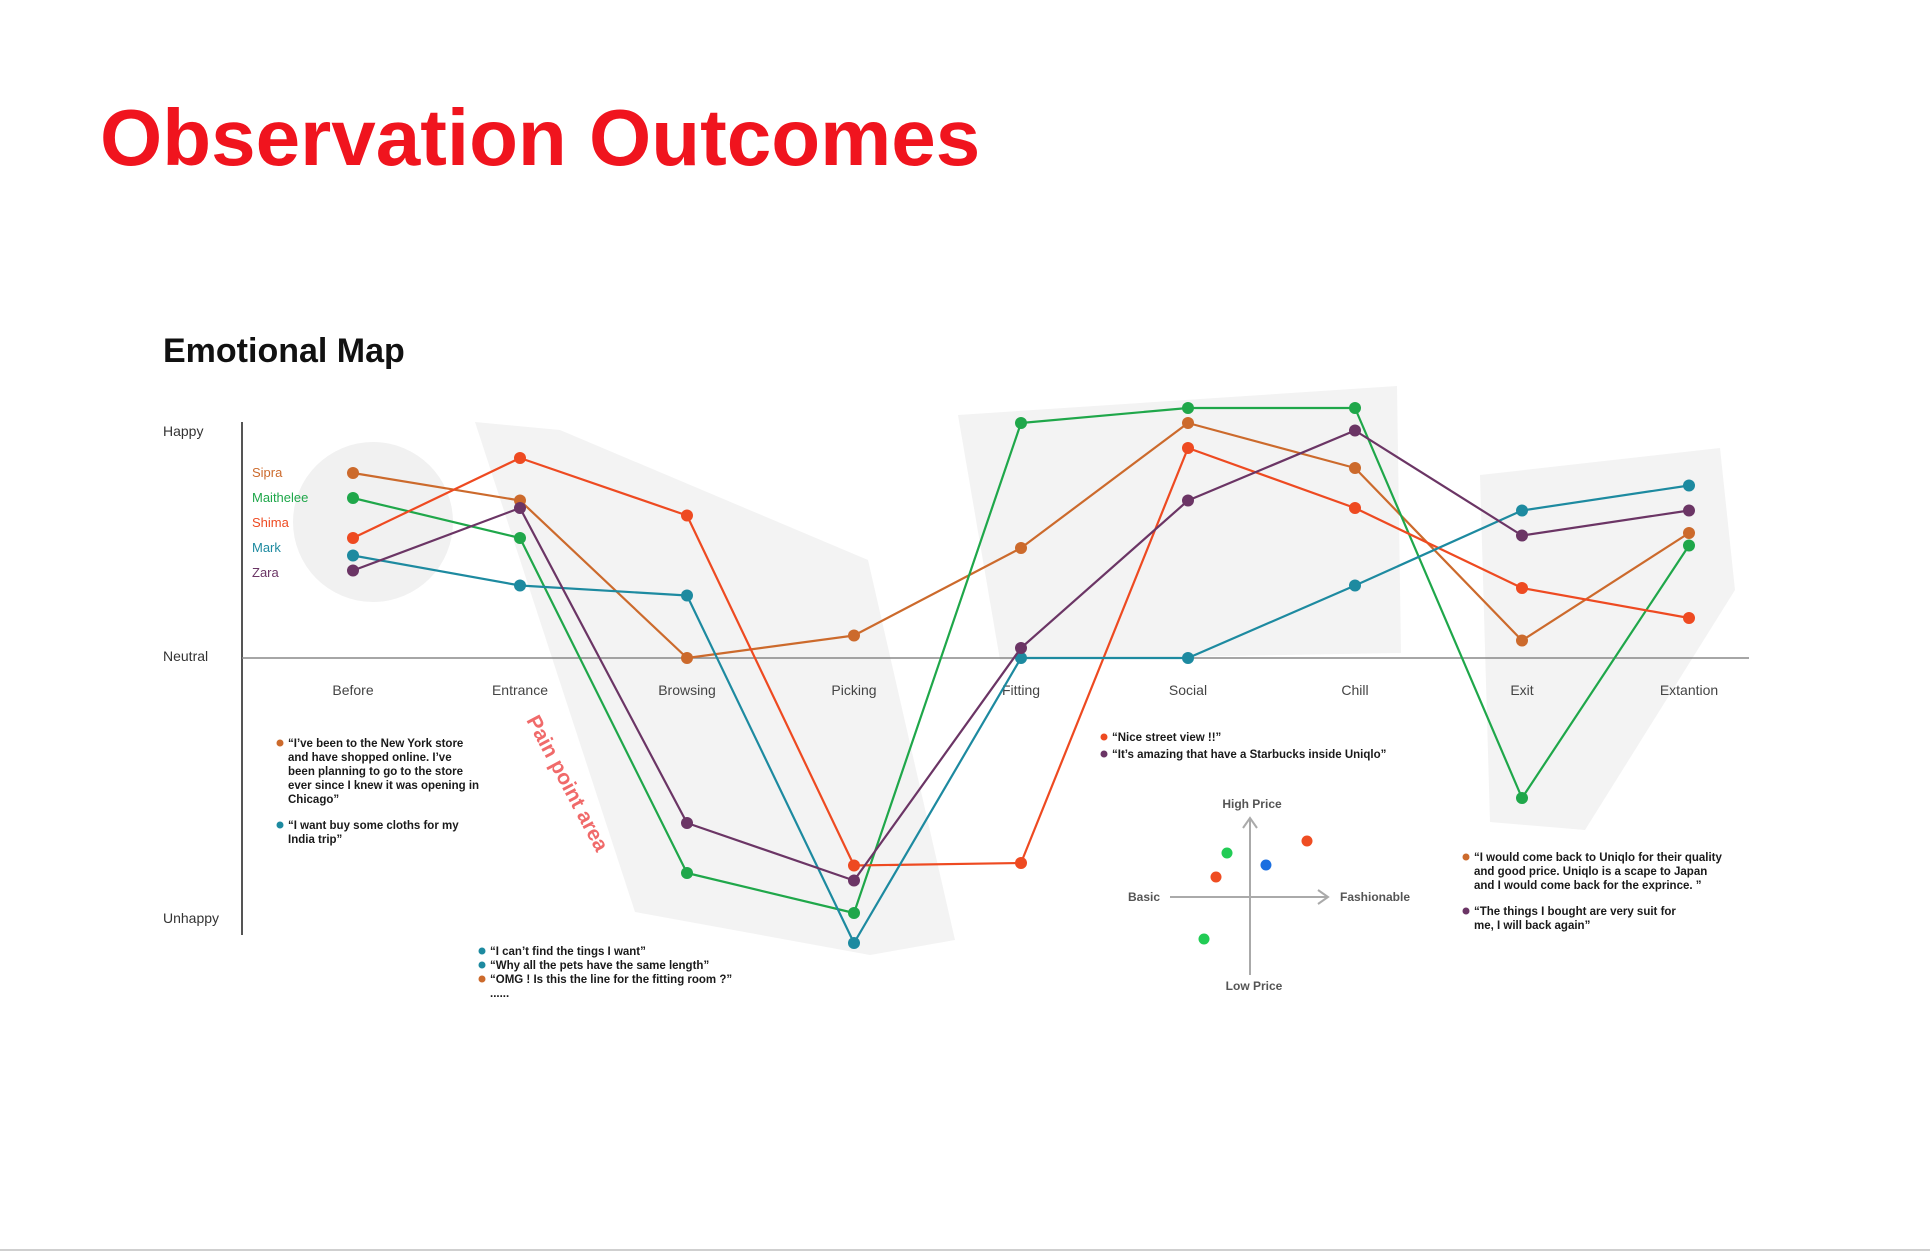 The height and width of the screenshot is (1252, 1930). I want to click on x-tick-label: Browsing, so click(687, 690).